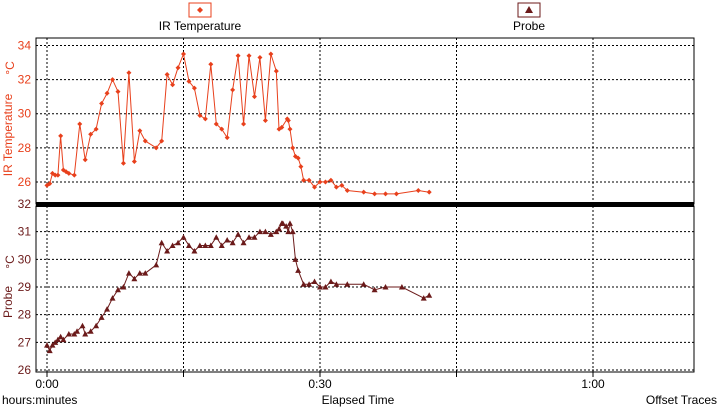  I want to click on probe-y-tick-label: 31, so click(25, 232).